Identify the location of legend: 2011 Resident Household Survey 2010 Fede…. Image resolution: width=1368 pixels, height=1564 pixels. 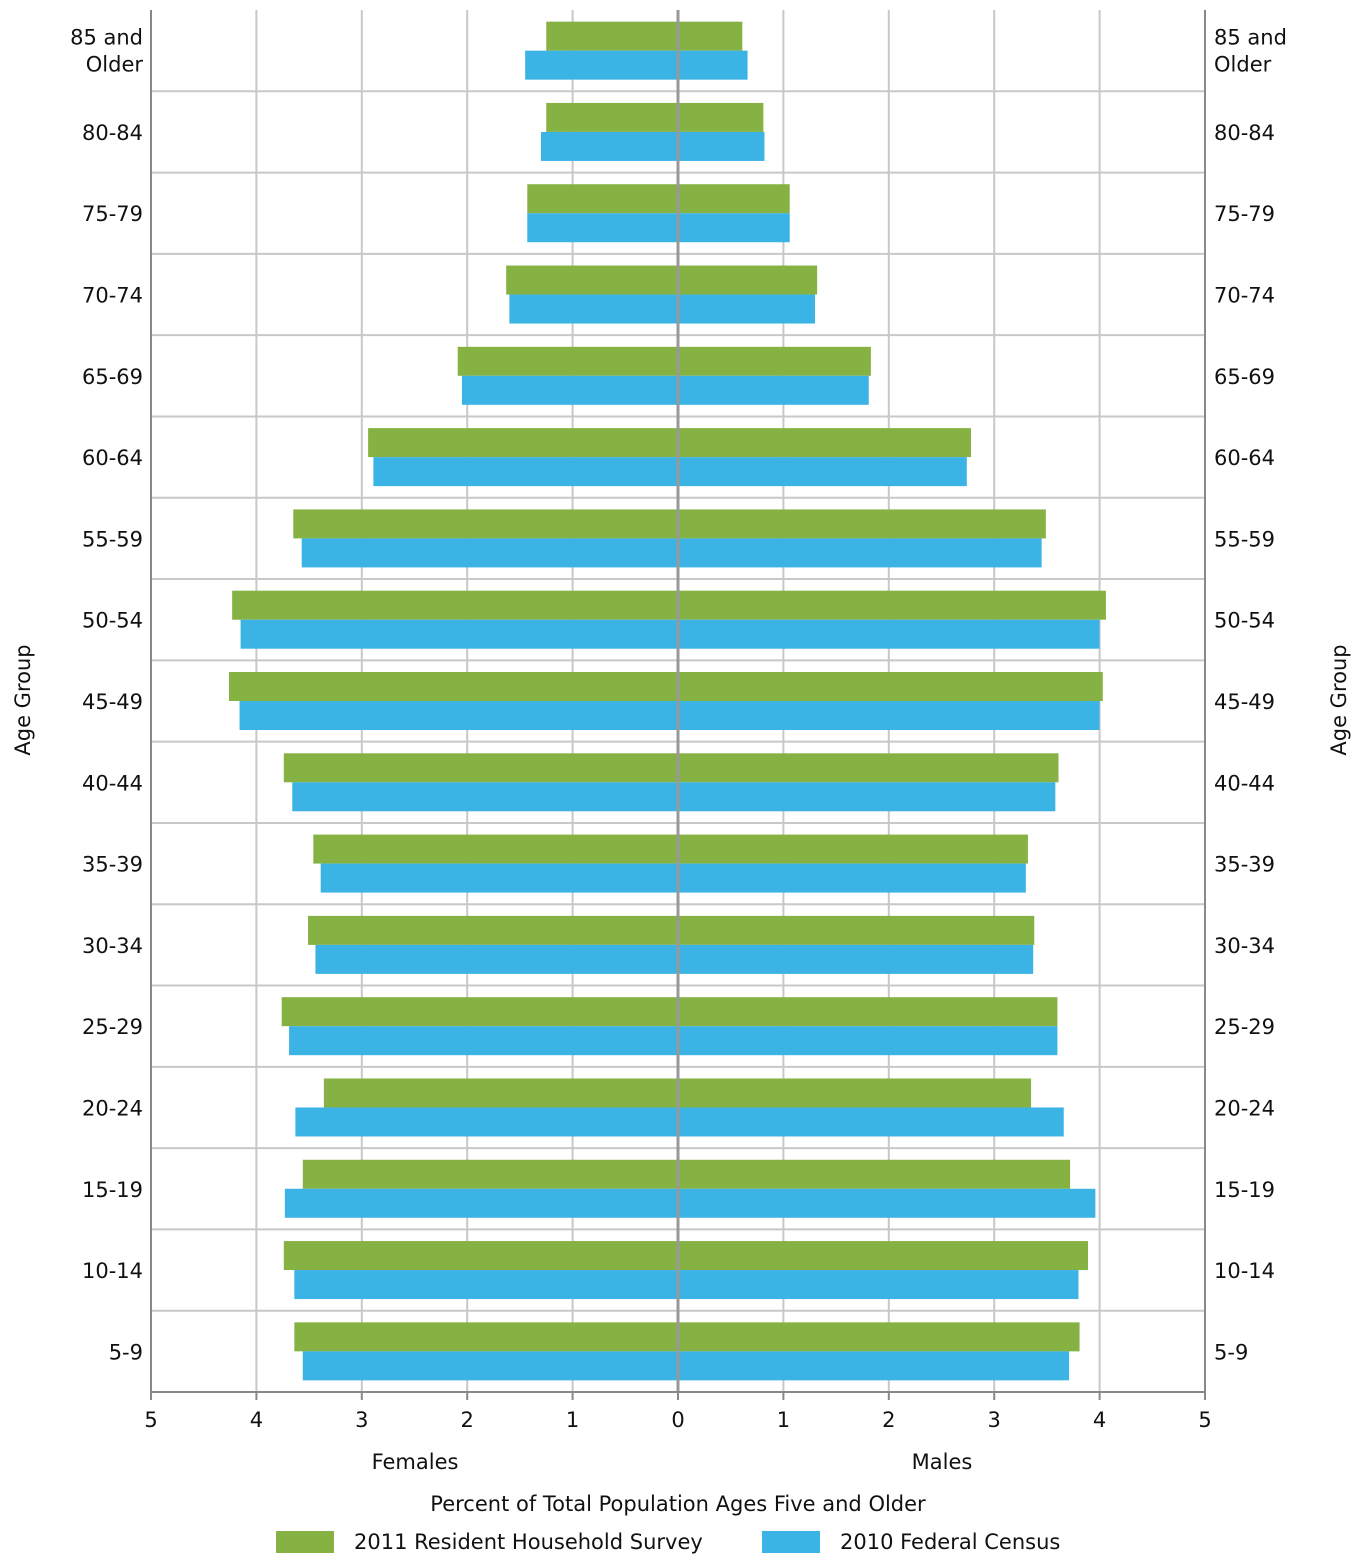
(684, 1547).